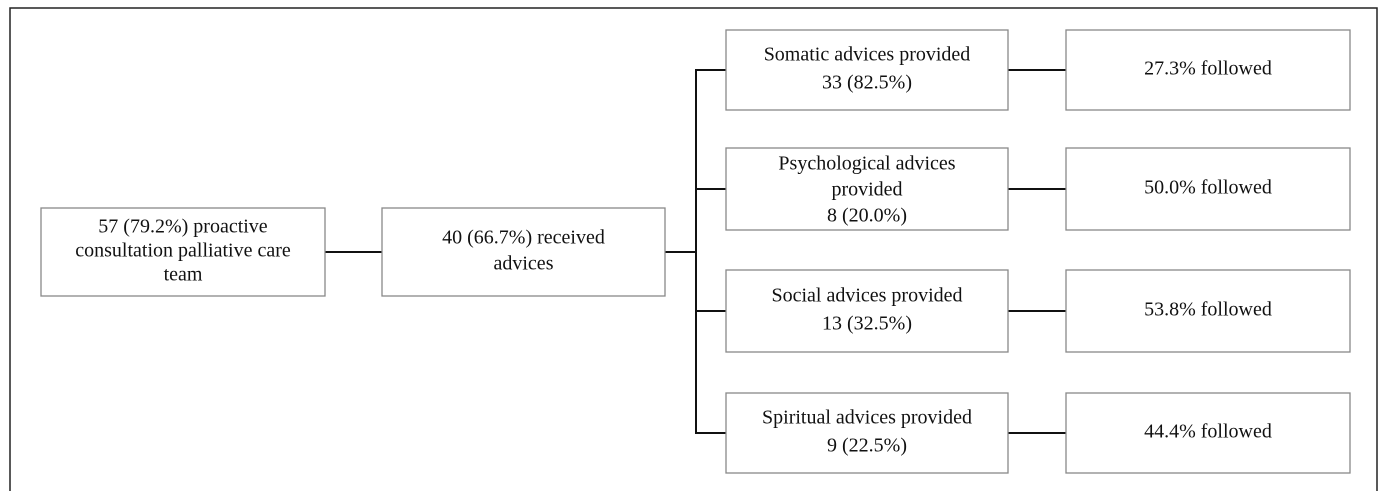  Describe the element at coordinates (183, 275) in the screenshot. I see `node-label: team` at that location.